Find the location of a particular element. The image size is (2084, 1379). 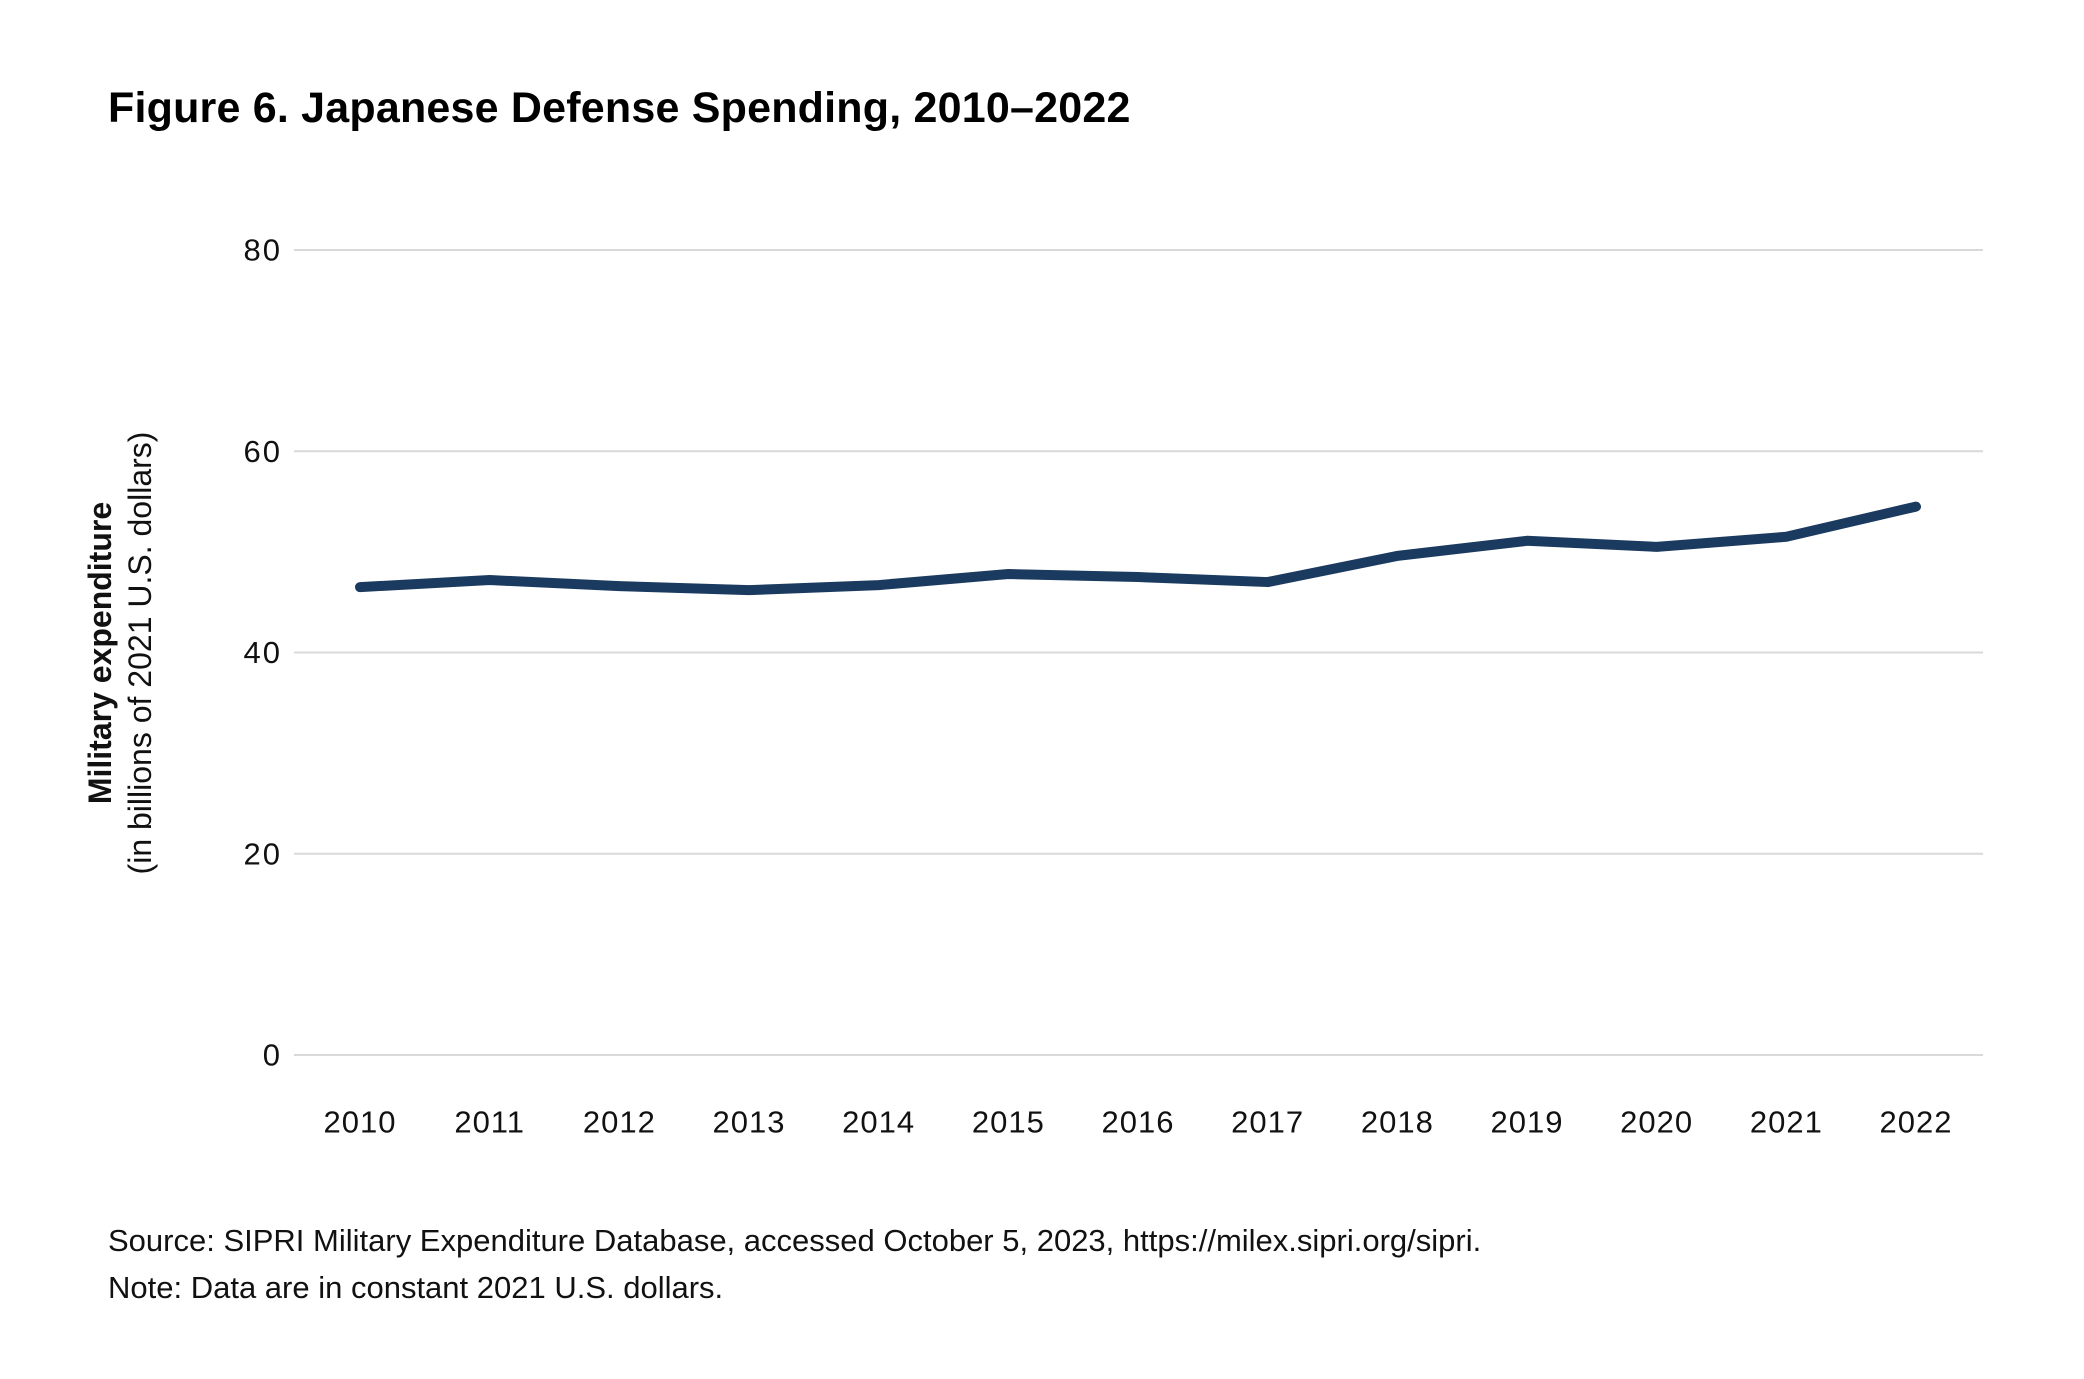

x-tick-label-2011: 2011 is located at coordinates (489, 1122).